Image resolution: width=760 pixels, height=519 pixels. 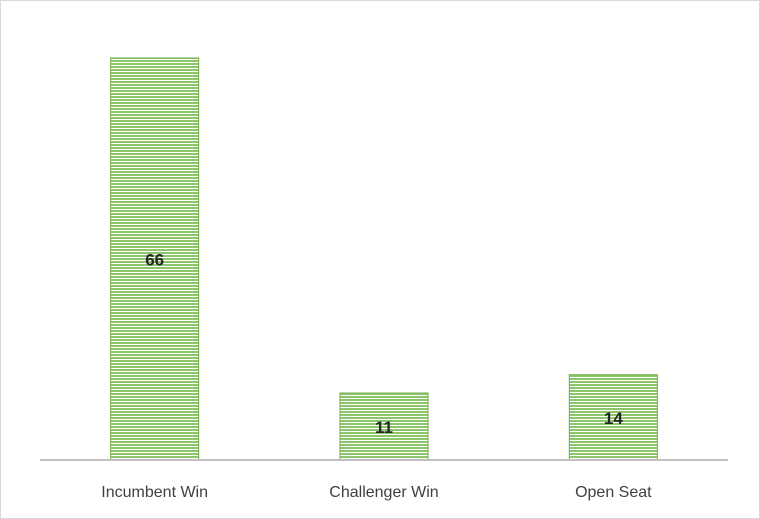 I want to click on data-label: 66, so click(x=154, y=259).